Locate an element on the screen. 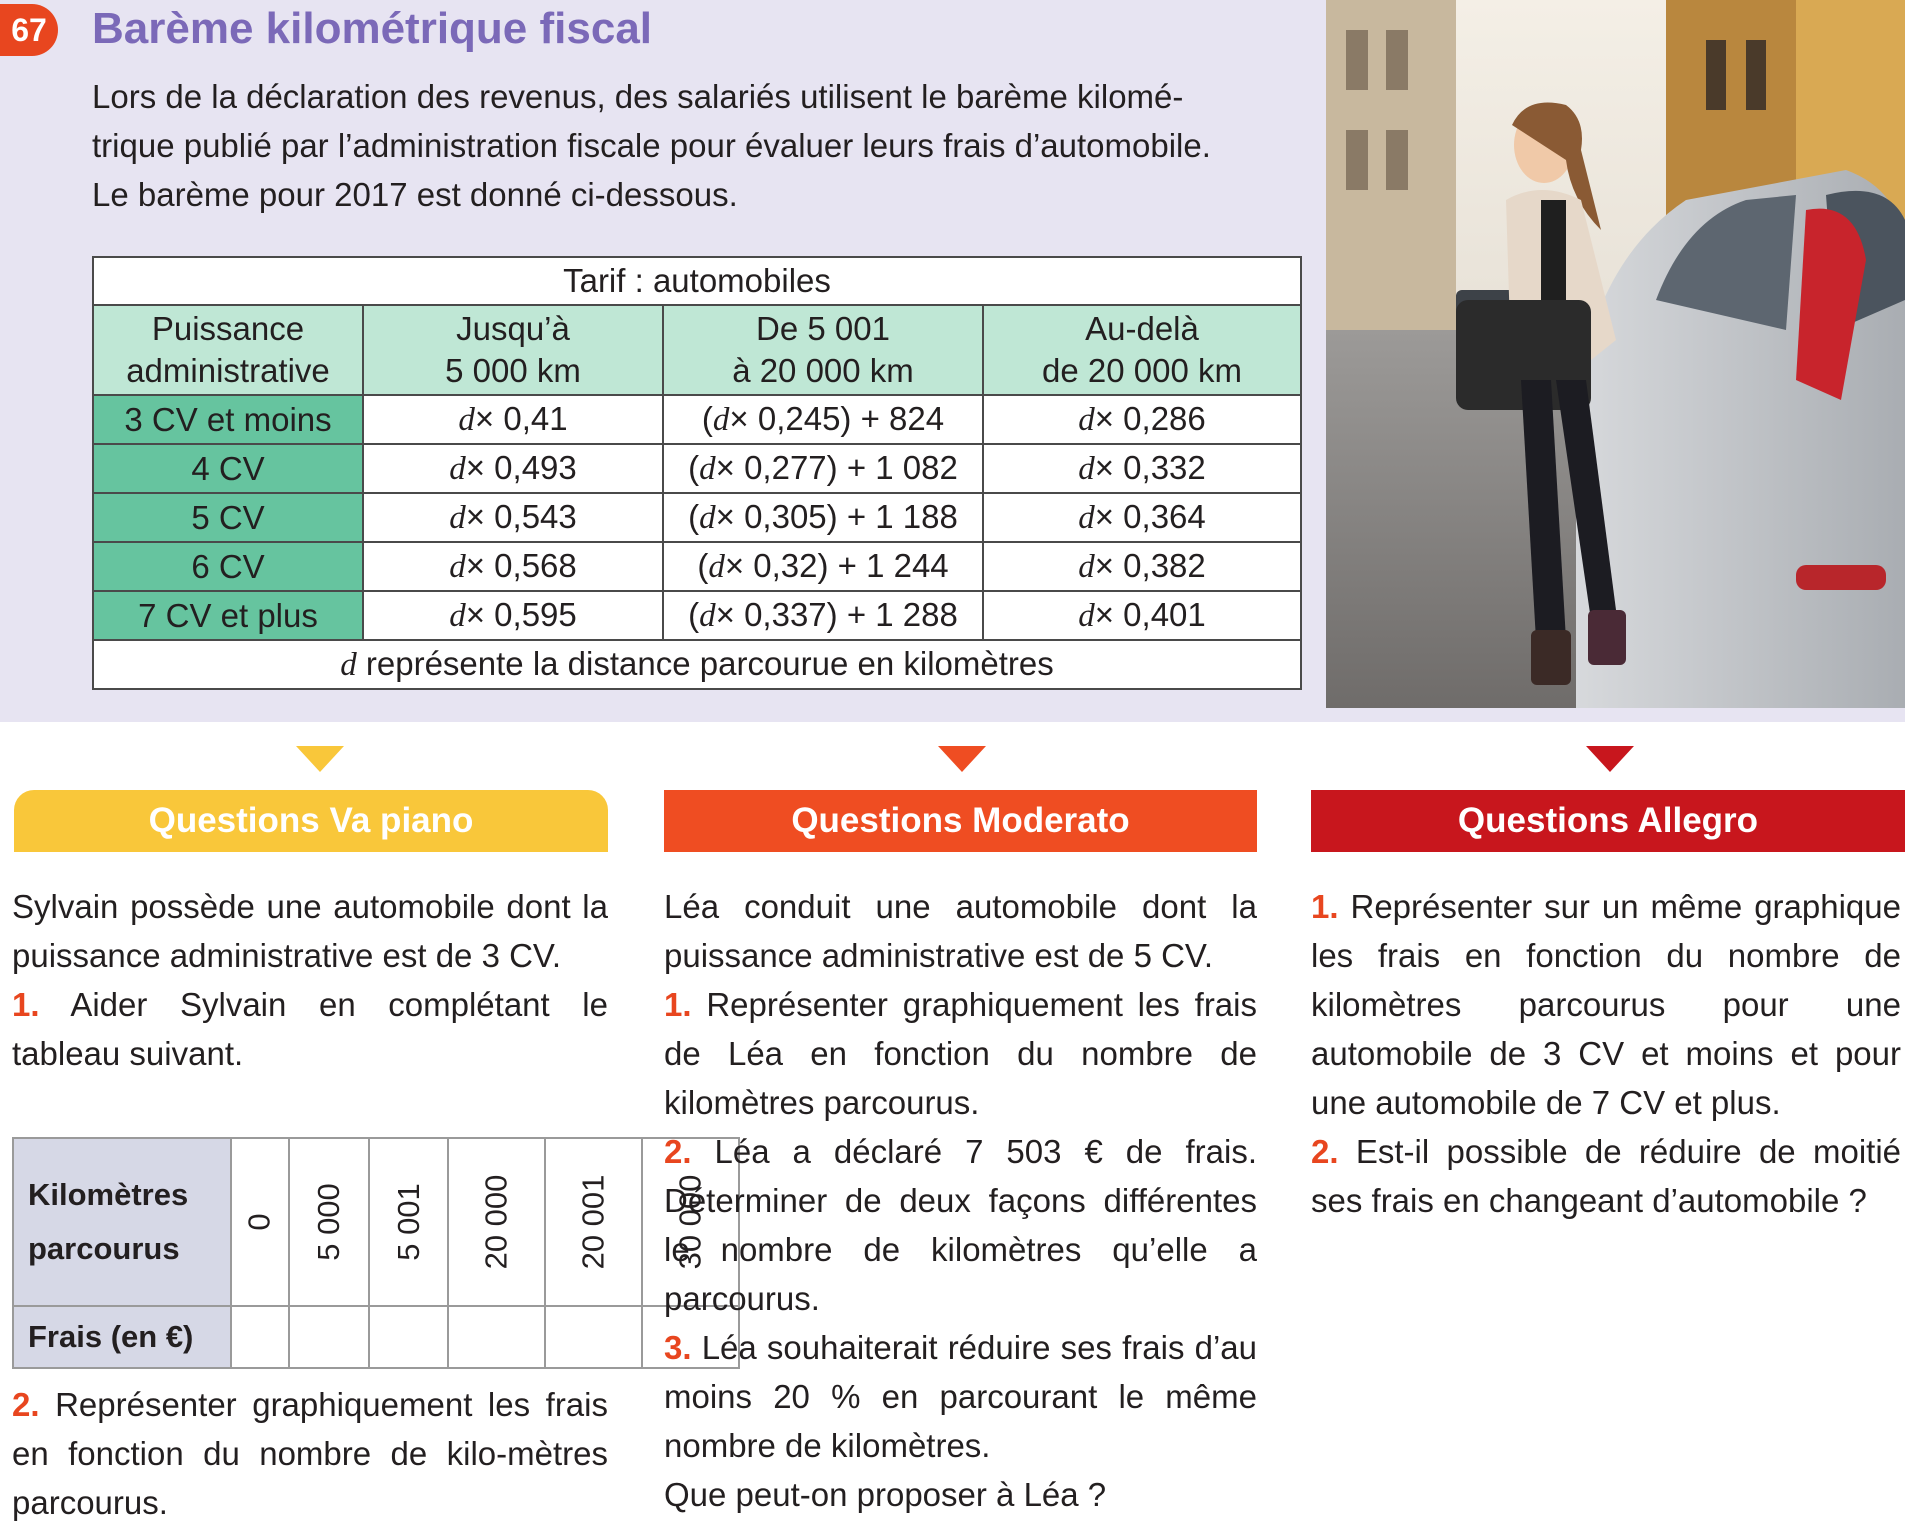  tarif-row: 6 CV d× 0,568 (d× 0,32) + 1 244 d× 0,382 is located at coordinates (697, 566).